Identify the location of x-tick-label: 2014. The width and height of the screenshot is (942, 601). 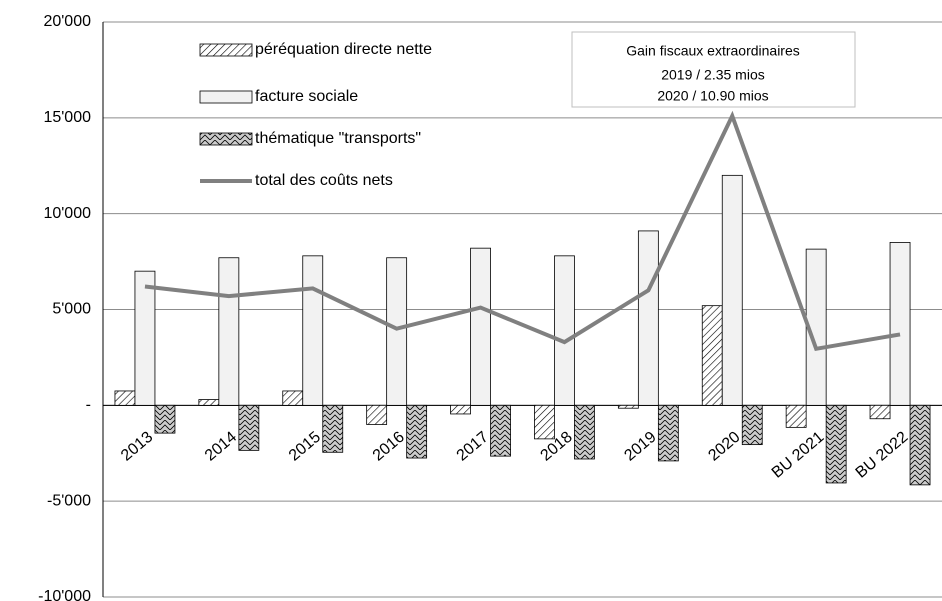
(221, 447).